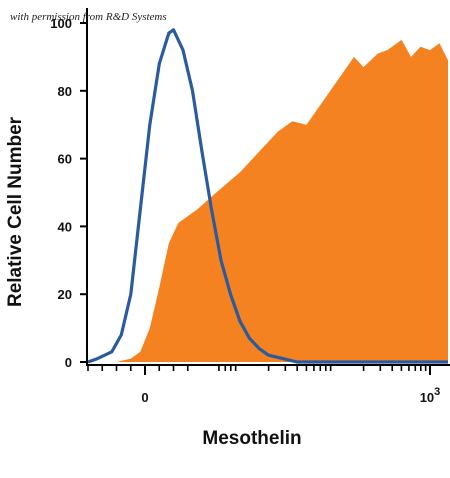 Image resolution: width=450 pixels, height=478 pixels. What do you see at coordinates (251, 438) in the screenshot?
I see `x-axis-title: Mesothelin` at bounding box center [251, 438].